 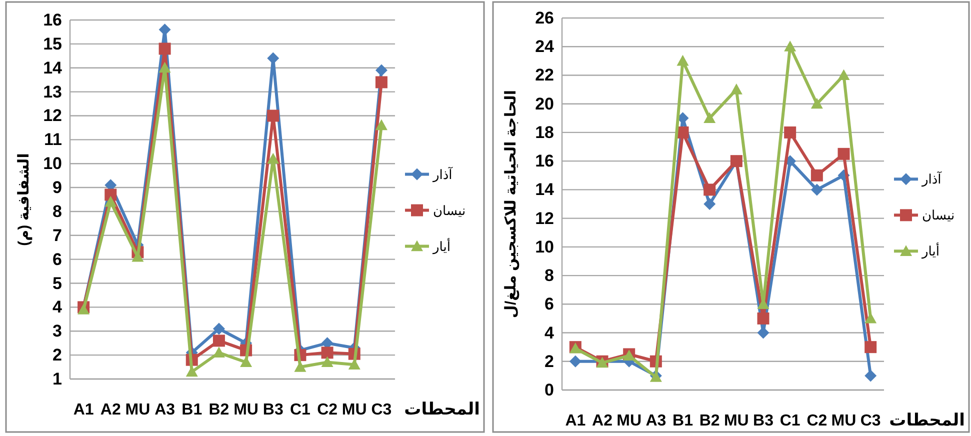 I want to click on y-tick-label: 16, so click(x=544, y=161).